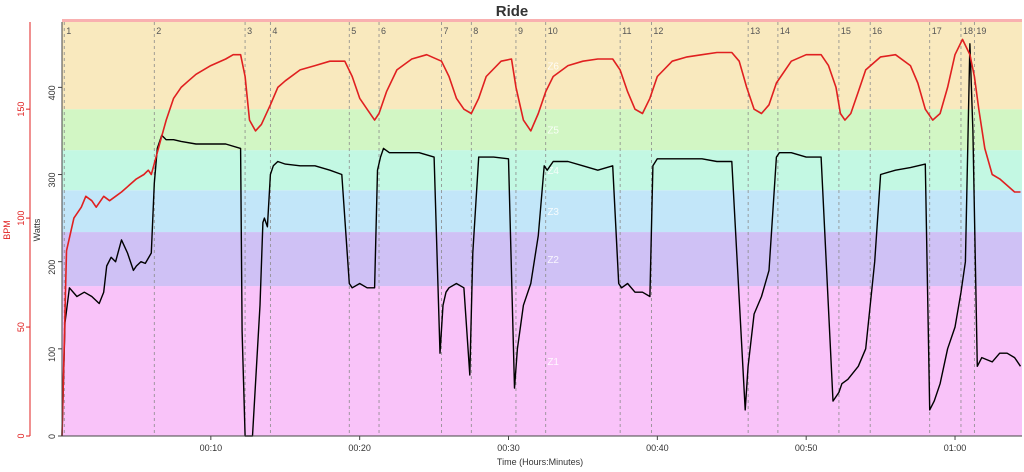 The height and width of the screenshot is (472, 1024). Describe the element at coordinates (937, 31) in the screenshot. I see `interval-label: 17` at that location.